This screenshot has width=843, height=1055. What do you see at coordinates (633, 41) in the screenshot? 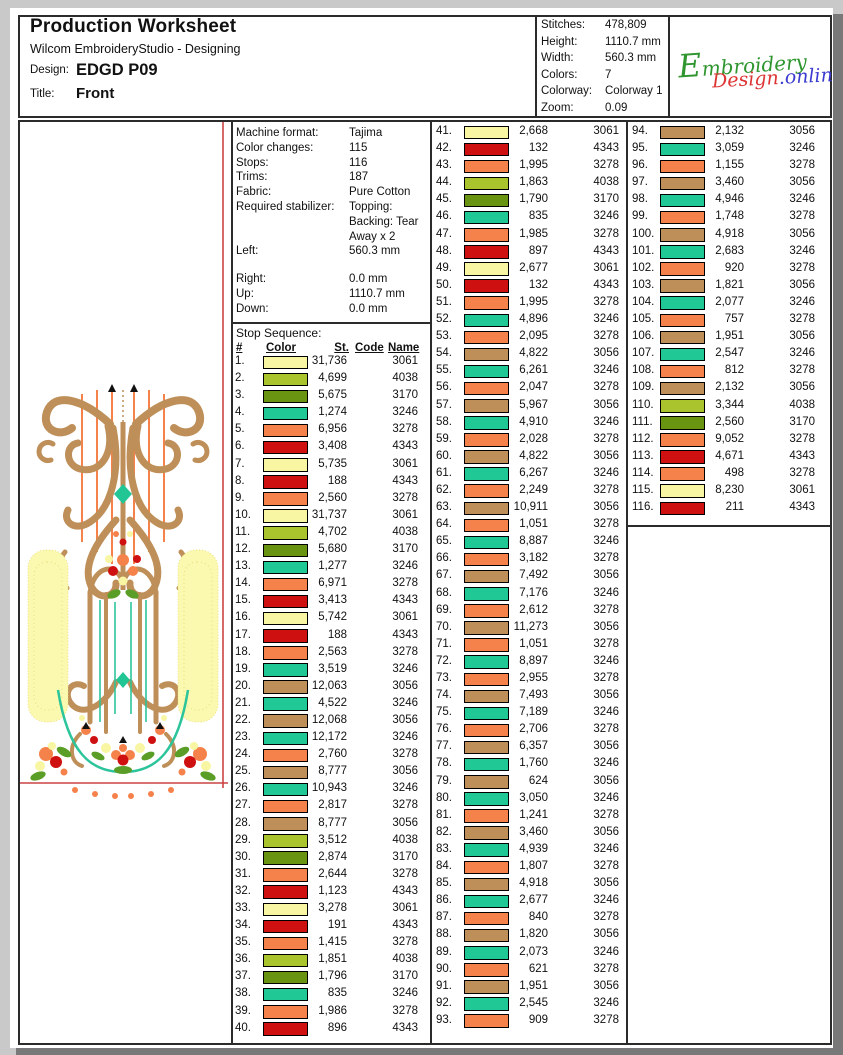
I see `summary-row-value: 1110.7 mm` at bounding box center [633, 41].